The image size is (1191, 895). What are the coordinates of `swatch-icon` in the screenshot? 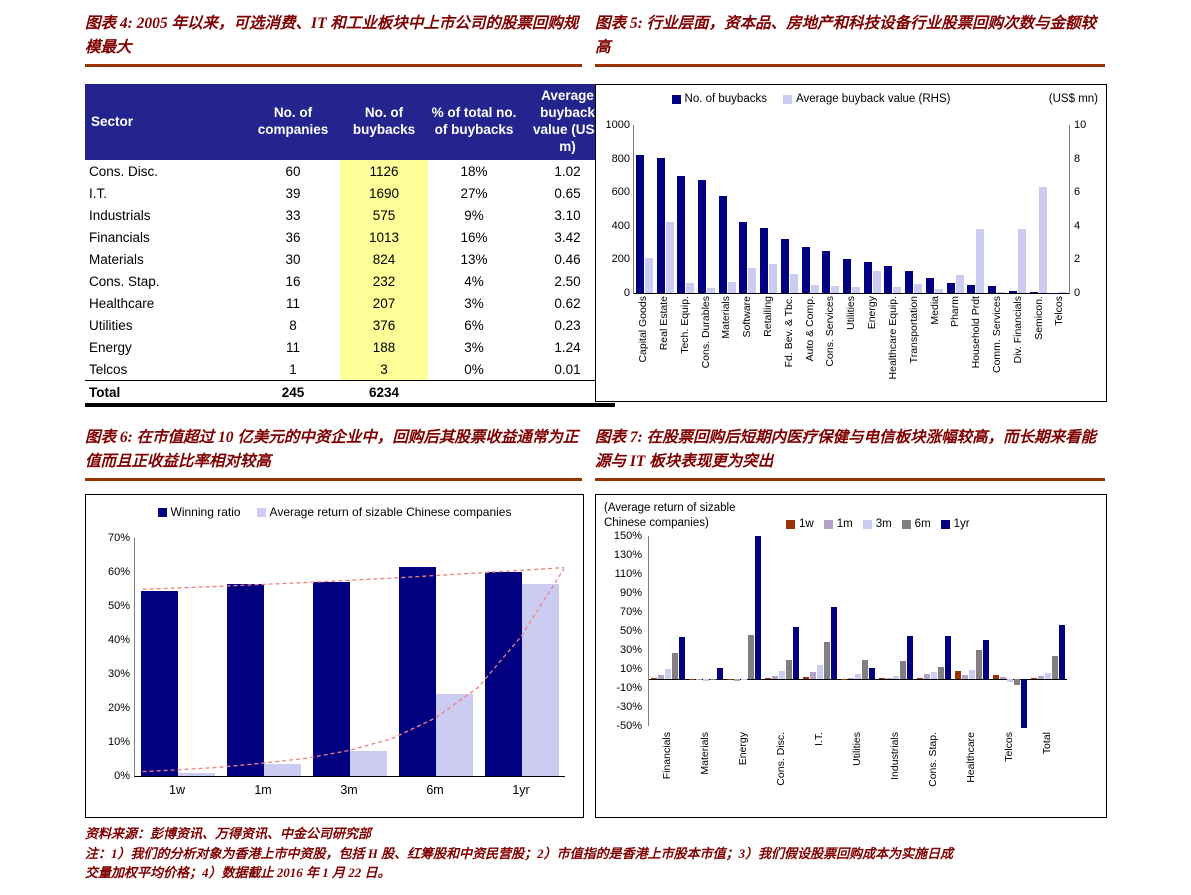 It's located at (790, 524).